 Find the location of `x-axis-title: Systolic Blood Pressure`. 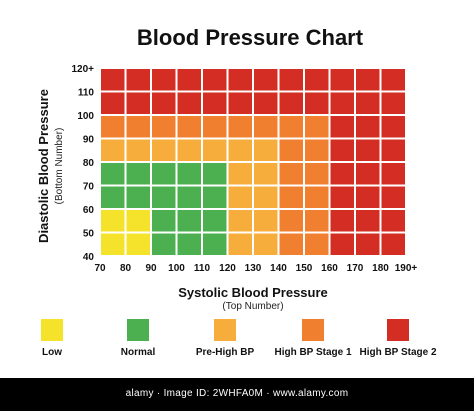

x-axis-title: Systolic Blood Pressure is located at coordinates (253, 292).